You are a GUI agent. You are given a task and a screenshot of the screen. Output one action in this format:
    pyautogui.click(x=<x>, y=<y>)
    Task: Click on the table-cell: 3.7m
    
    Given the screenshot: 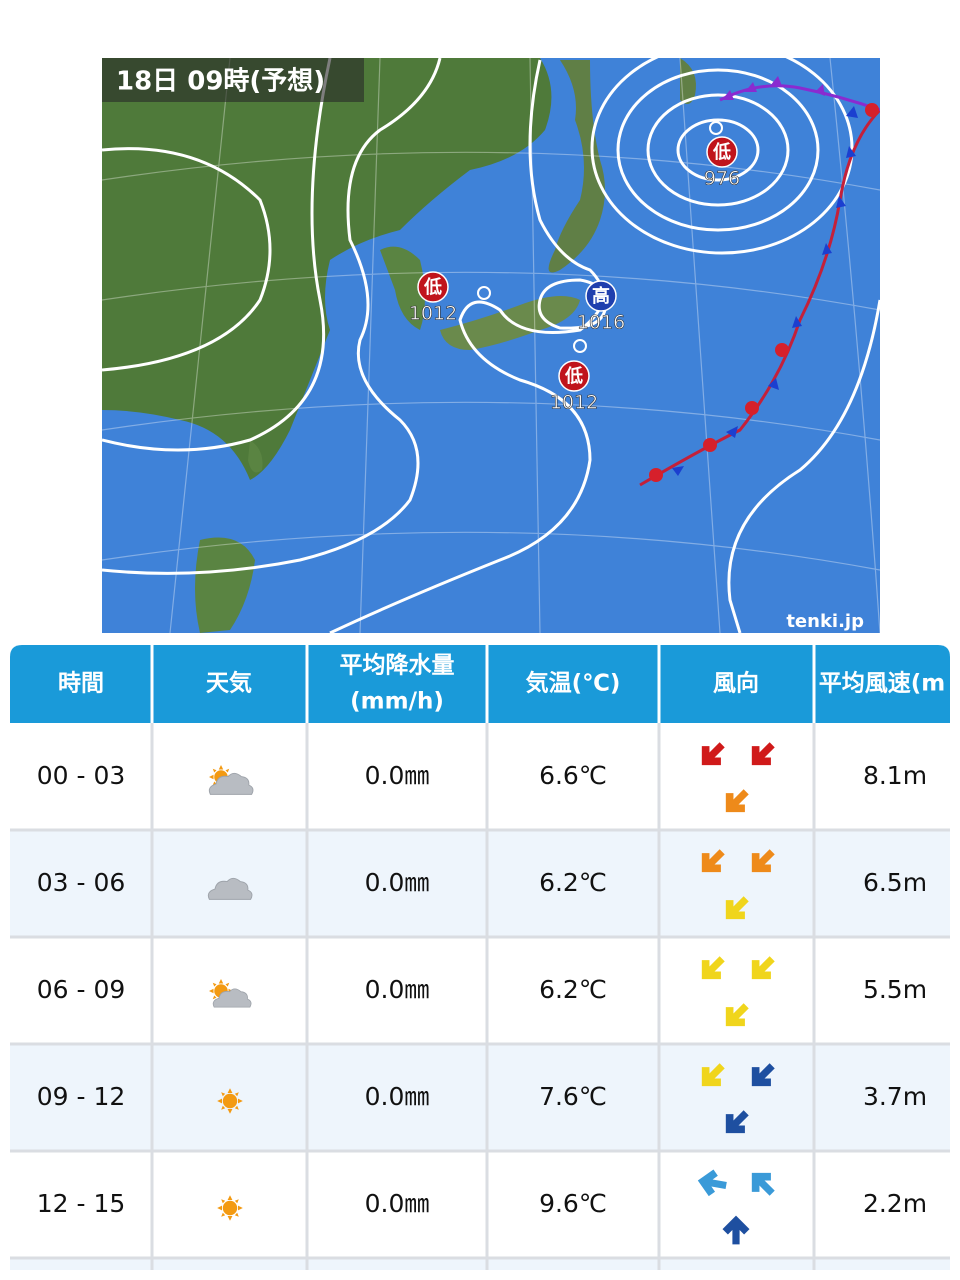 What is the action you would take?
    pyautogui.click(x=895, y=1096)
    